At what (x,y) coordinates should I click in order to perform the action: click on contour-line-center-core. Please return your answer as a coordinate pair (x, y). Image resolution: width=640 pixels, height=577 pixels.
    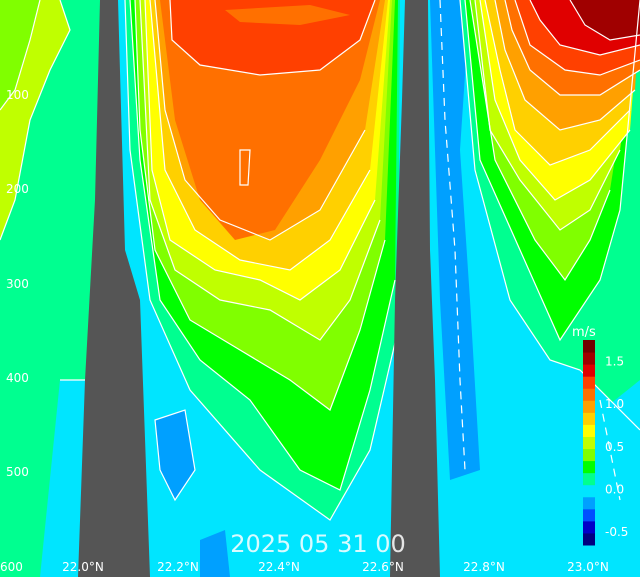
    Looking at the image, I should click on (245, 167).